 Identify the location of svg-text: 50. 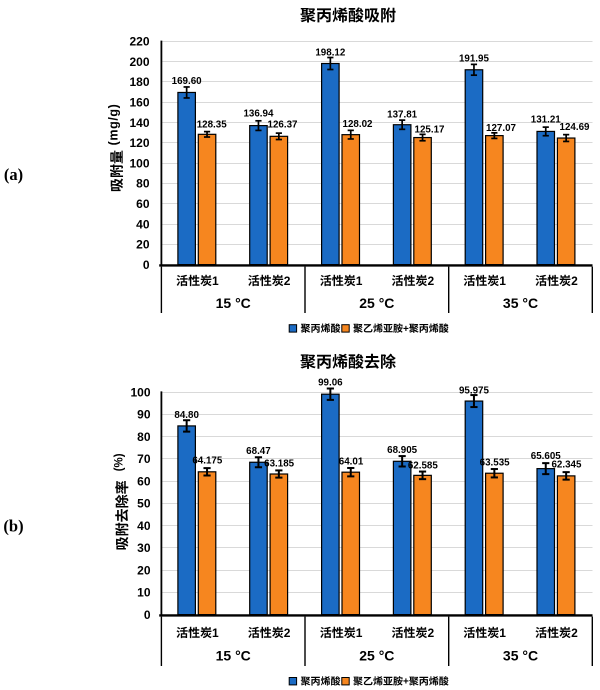
(144, 504).